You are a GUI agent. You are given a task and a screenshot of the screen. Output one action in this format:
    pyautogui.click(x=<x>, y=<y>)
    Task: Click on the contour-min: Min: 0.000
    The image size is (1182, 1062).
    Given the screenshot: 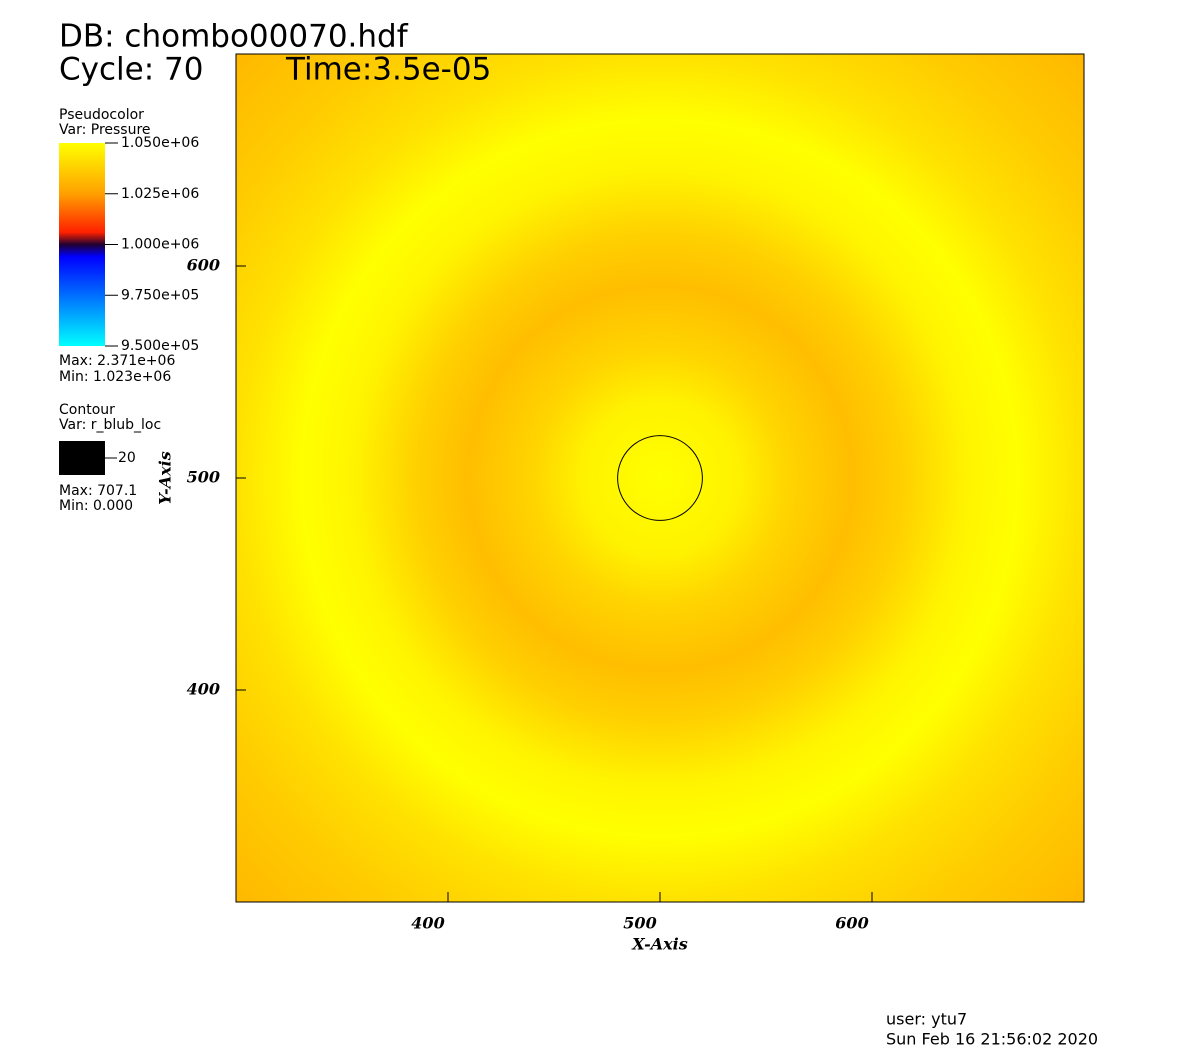 What is the action you would take?
    pyautogui.click(x=96, y=506)
    